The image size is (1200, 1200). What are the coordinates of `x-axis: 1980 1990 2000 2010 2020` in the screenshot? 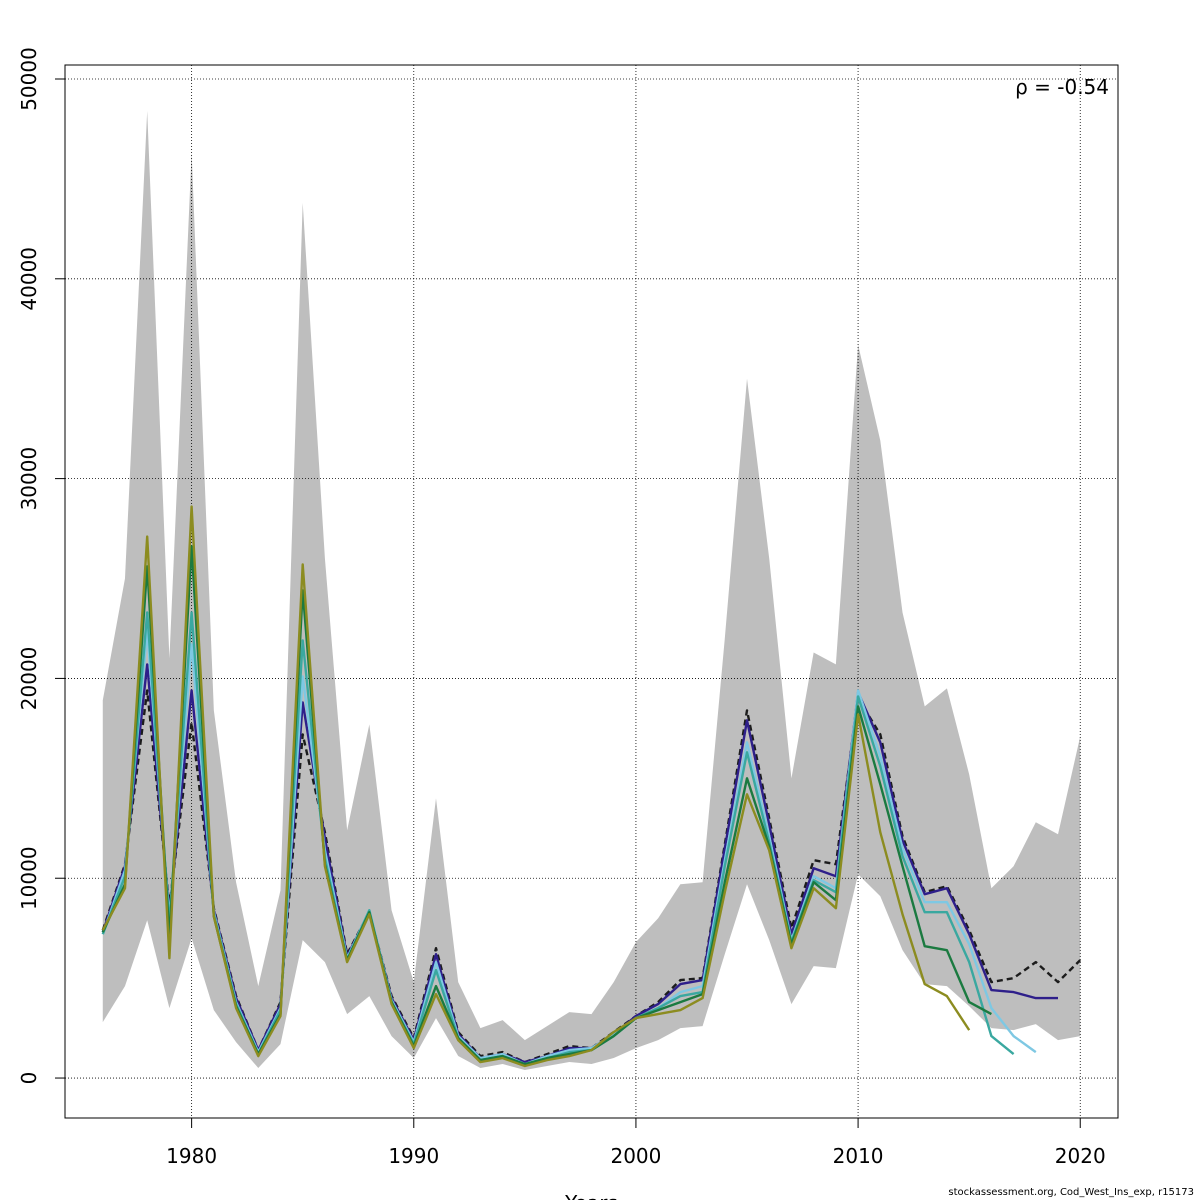 It's located at (636, 1143).